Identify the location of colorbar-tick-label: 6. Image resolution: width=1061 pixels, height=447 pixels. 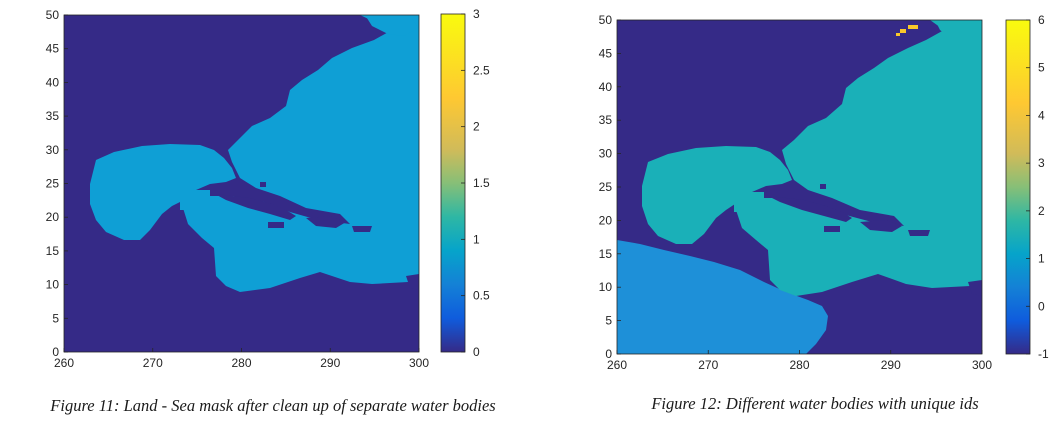
(1041, 20).